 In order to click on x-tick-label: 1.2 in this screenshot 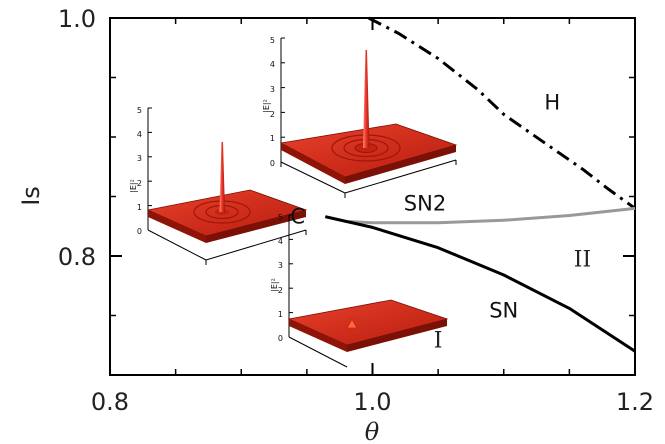, I will do `click(635, 402)`.